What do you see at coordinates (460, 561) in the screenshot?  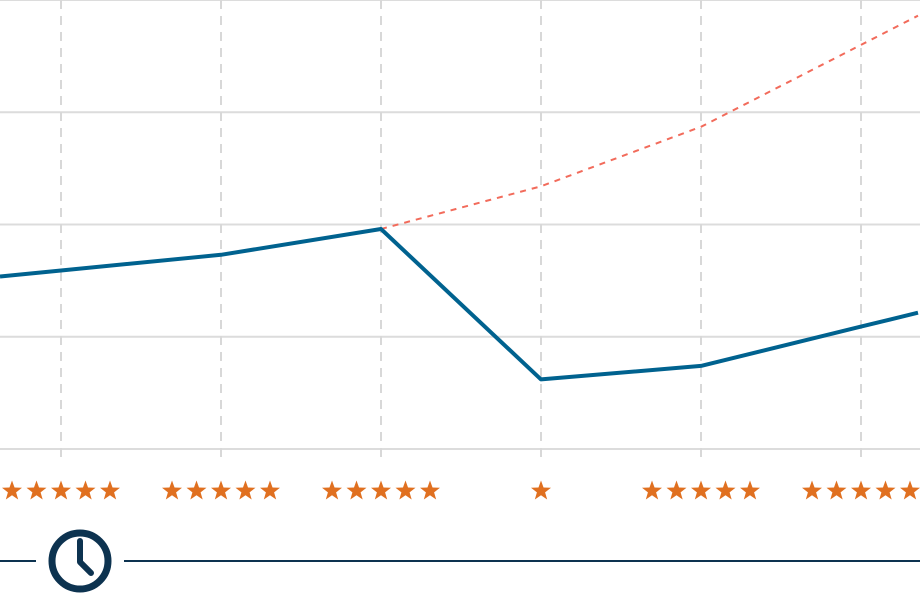 I see `timeline-axis` at bounding box center [460, 561].